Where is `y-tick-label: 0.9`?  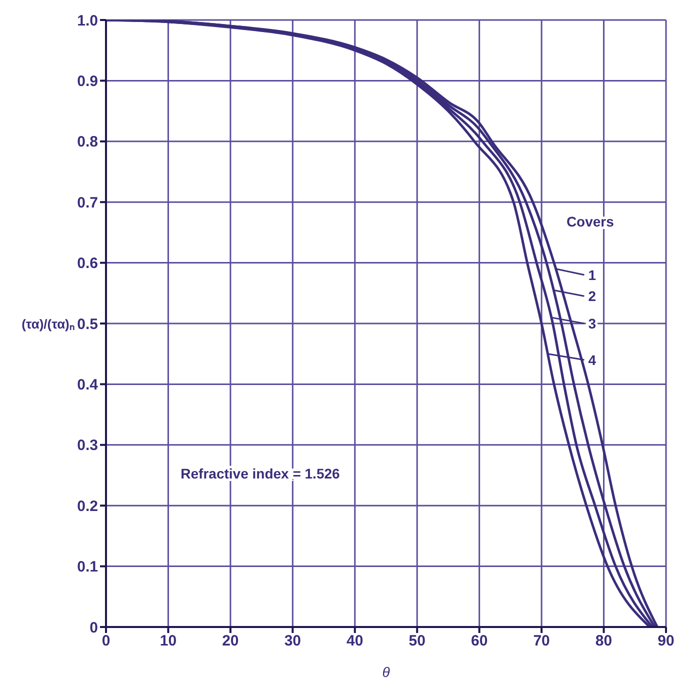 y-tick-label: 0.9 is located at coordinates (87, 81).